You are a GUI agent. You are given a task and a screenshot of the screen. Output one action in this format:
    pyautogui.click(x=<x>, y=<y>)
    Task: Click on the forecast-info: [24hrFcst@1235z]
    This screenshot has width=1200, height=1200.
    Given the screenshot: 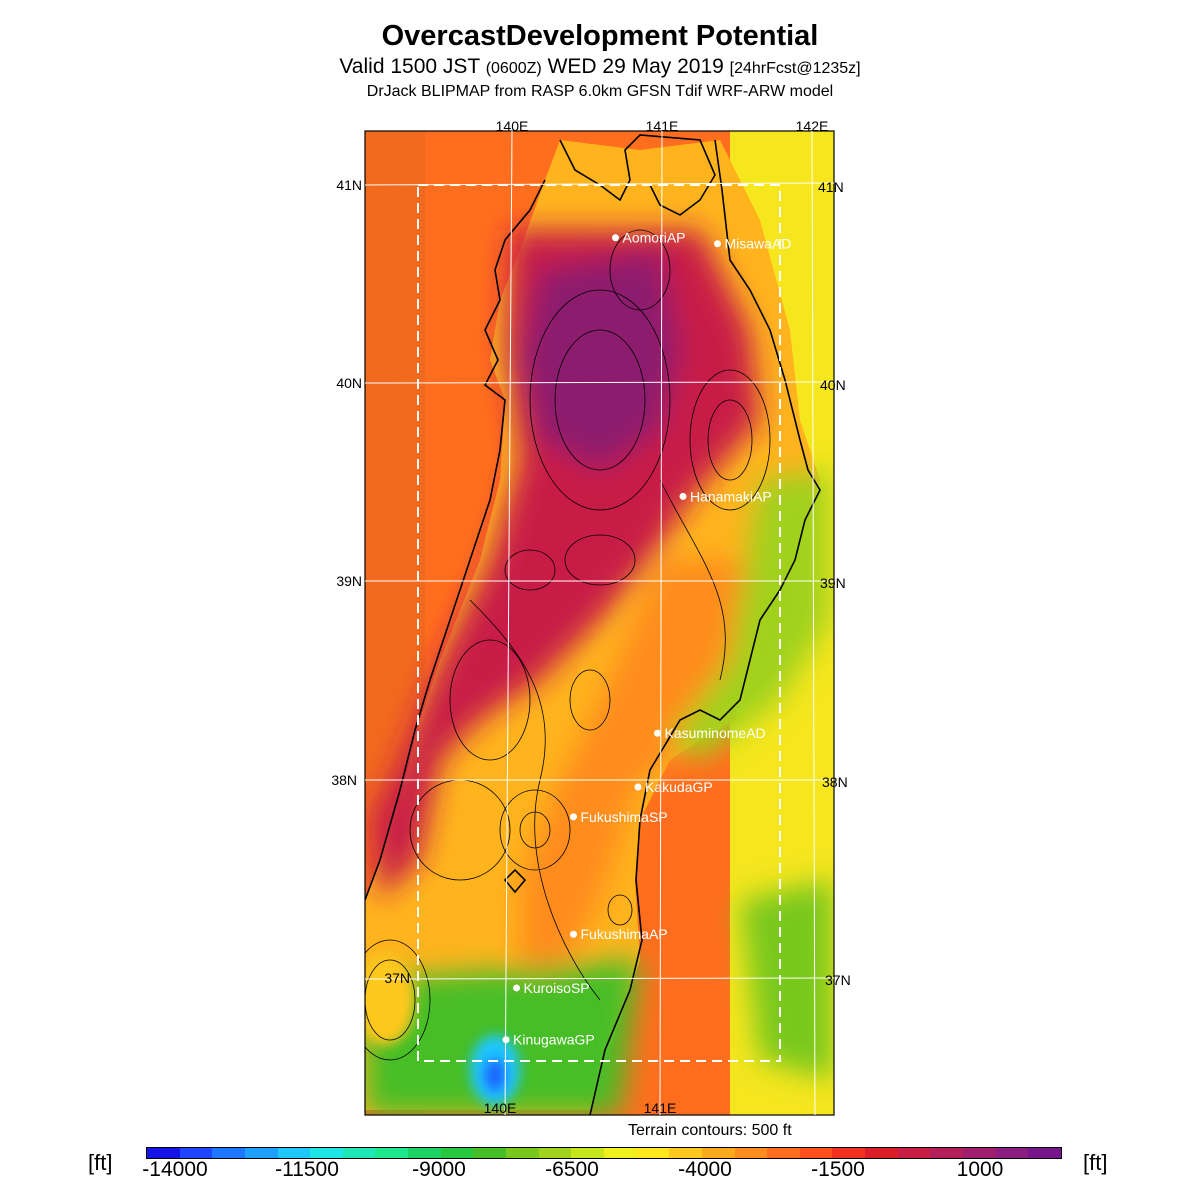 What is the action you would take?
    pyautogui.click(x=795, y=68)
    